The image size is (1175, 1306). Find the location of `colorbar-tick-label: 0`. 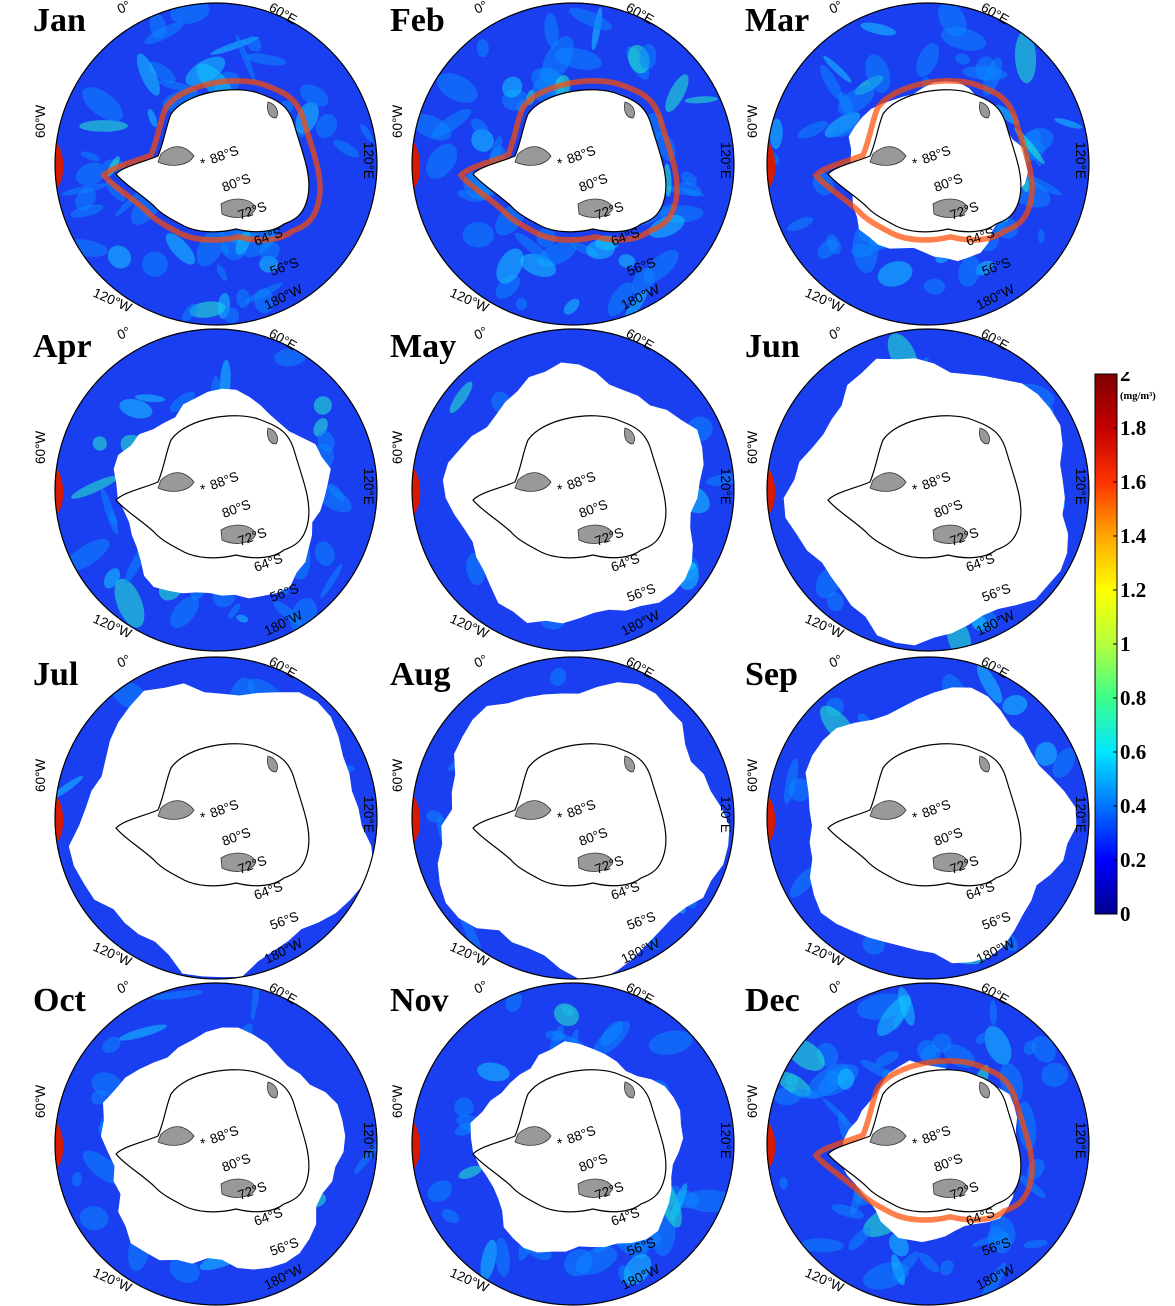

colorbar-tick-label: 0 is located at coordinates (1125, 914).